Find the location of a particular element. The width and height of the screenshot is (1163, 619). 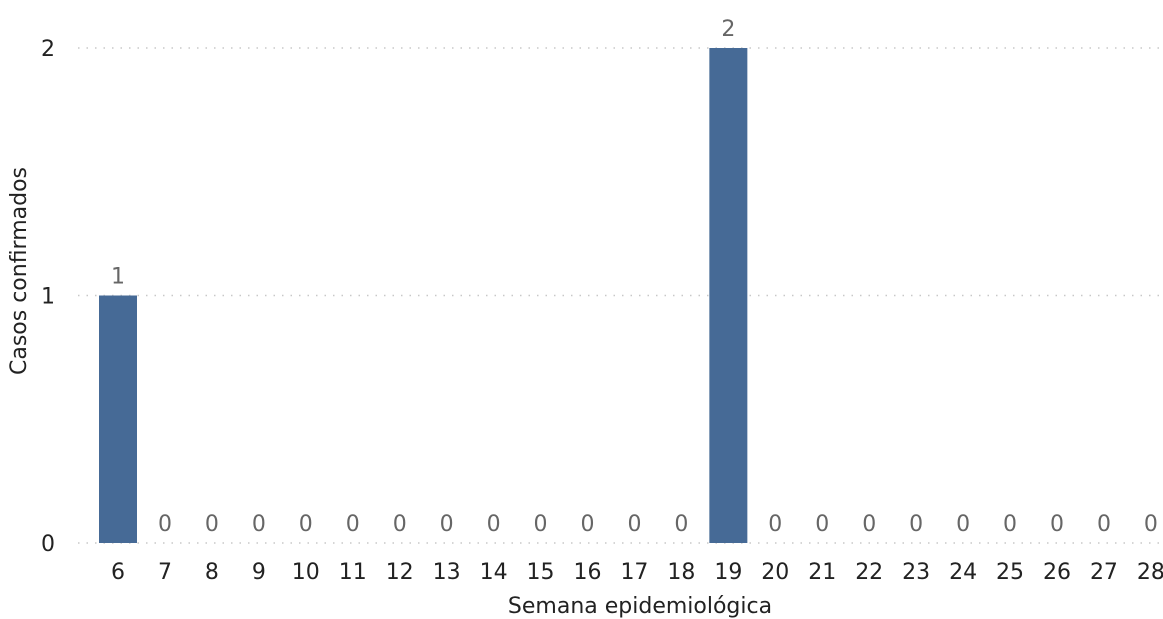

x-tick-label: 9 is located at coordinates (259, 572).